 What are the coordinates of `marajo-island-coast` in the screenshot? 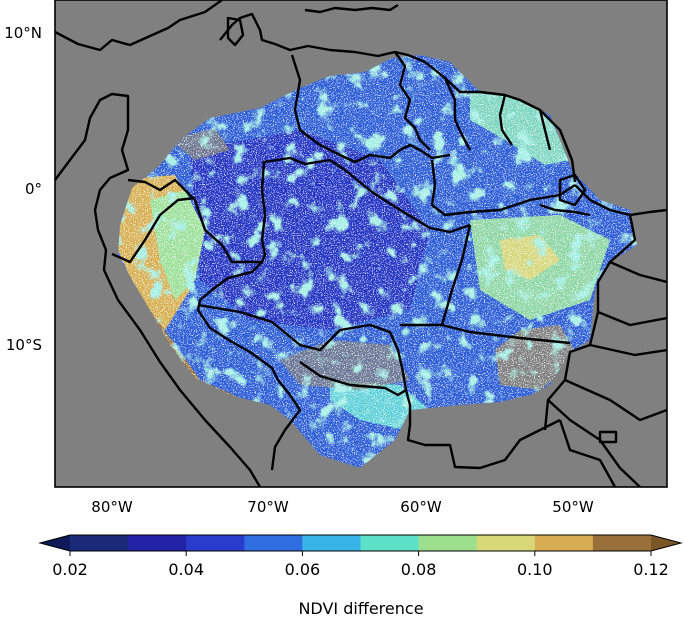 It's located at (572, 190).